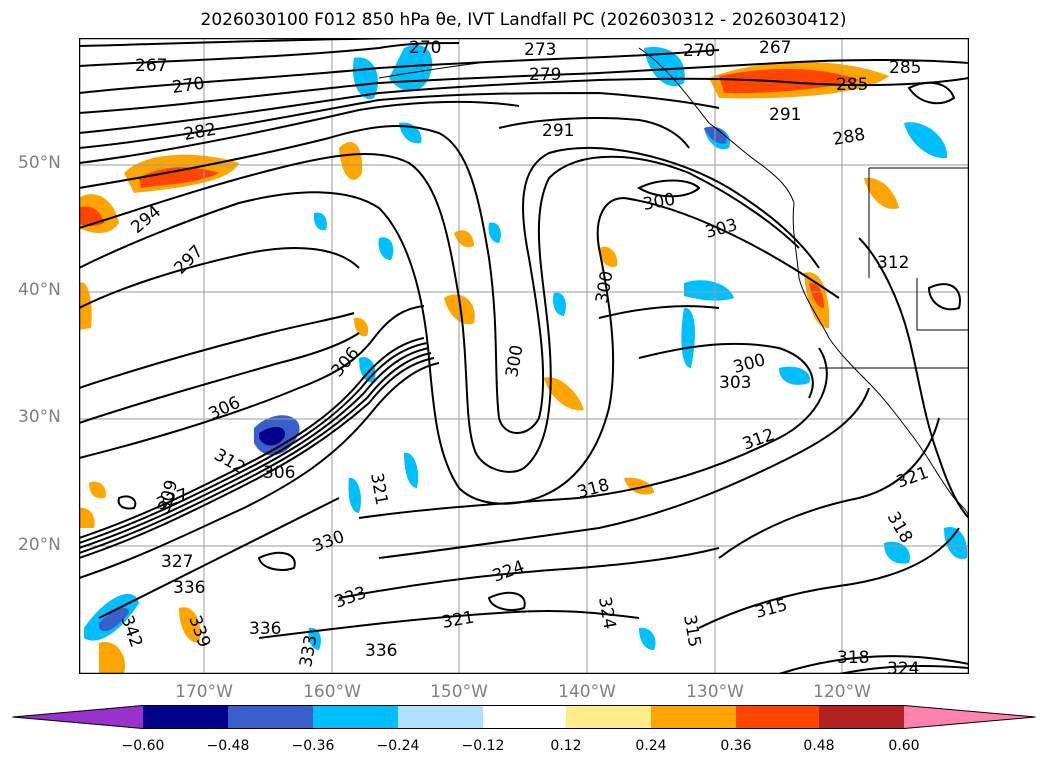  I want to click on contour-label: 273, so click(540, 50).